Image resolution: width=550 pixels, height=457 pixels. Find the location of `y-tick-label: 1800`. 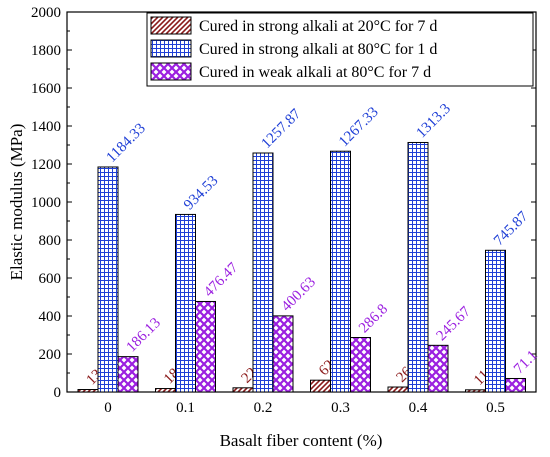

y-tick-label: 1800 is located at coordinates (46, 51).